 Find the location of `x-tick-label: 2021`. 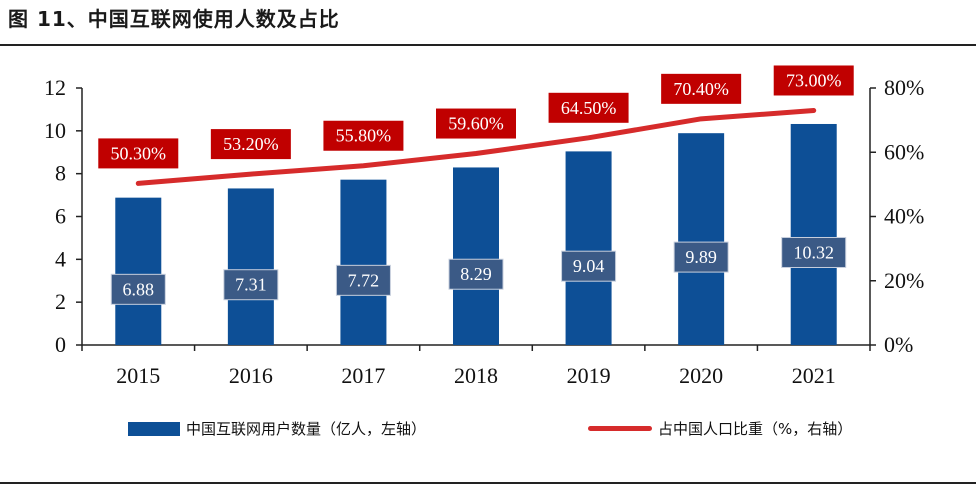

x-tick-label: 2021 is located at coordinates (814, 375).